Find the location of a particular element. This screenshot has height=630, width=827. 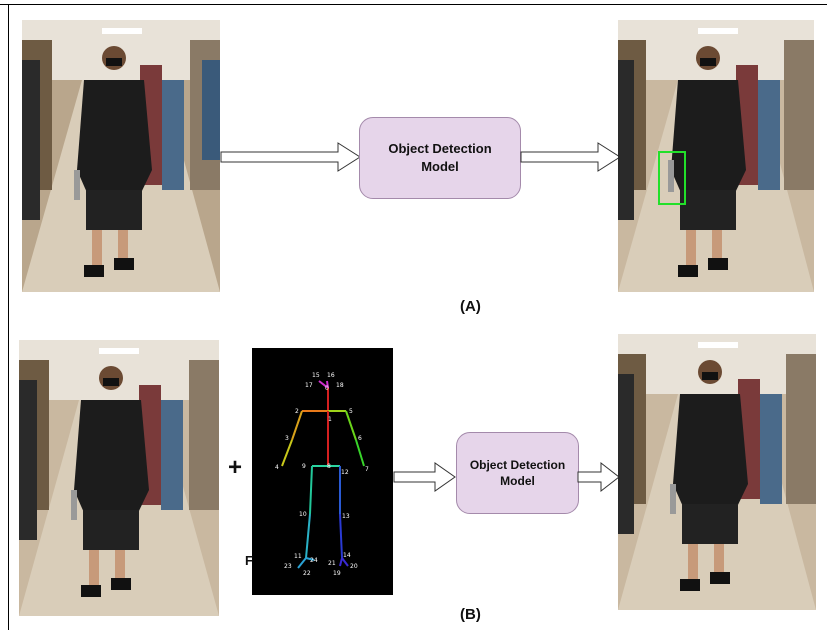

kp-0: 0 is located at coordinates (327, 388).